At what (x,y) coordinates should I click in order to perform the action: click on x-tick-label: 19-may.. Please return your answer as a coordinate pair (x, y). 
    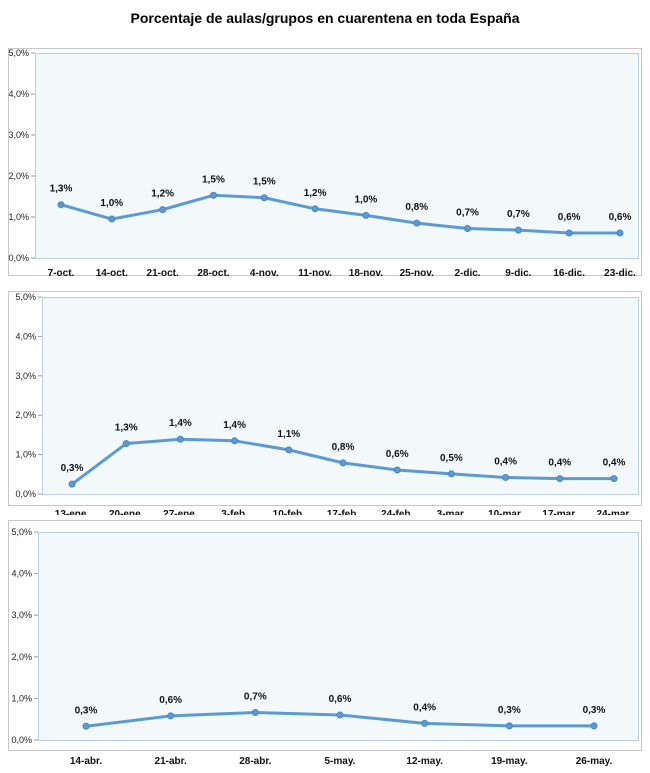
    Looking at the image, I should click on (509, 761).